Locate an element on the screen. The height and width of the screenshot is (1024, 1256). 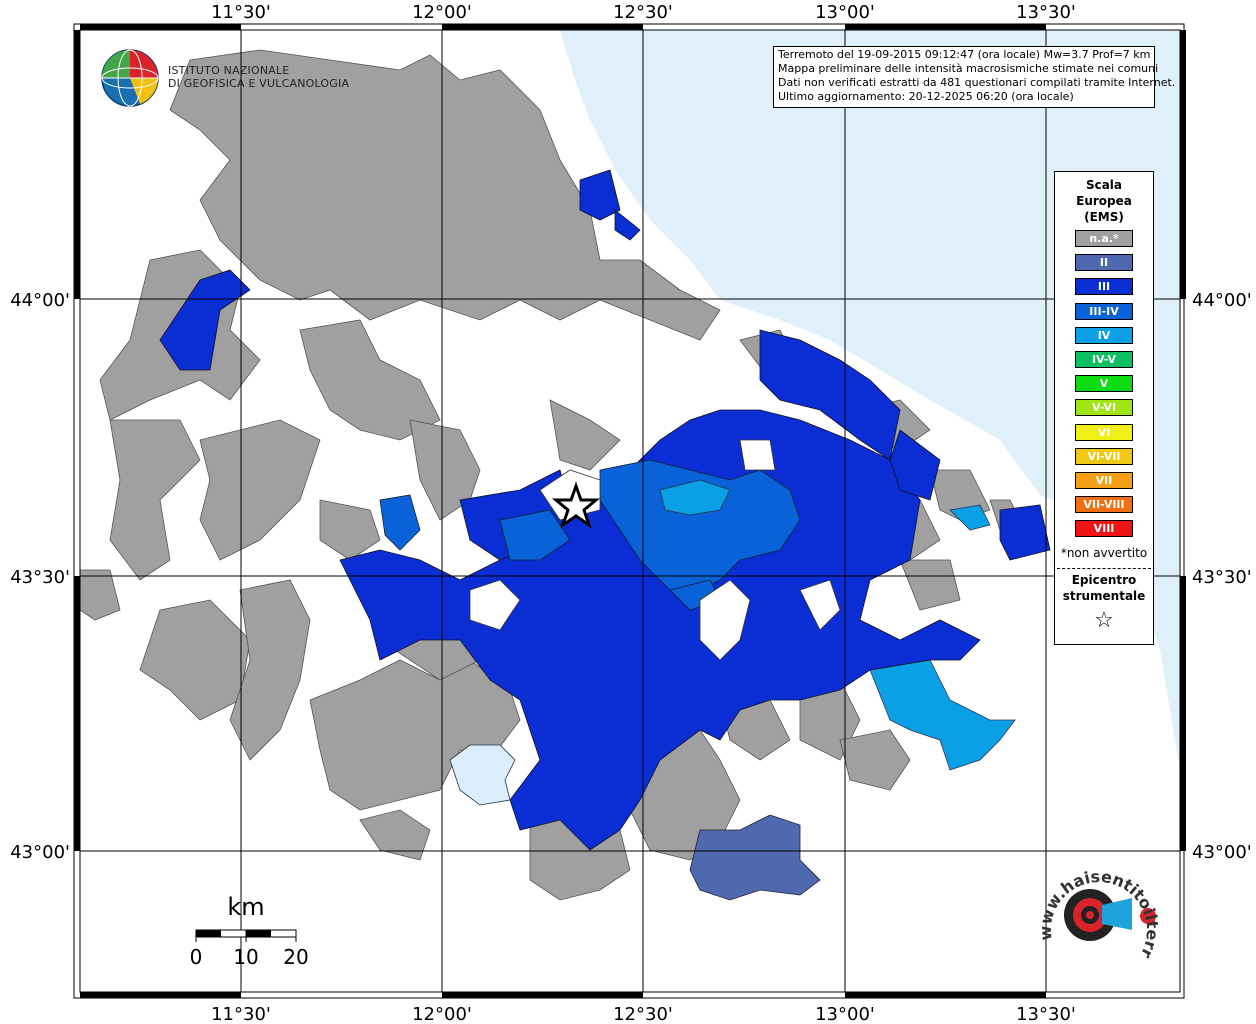
legend-item: VII is located at coordinates (1104, 480).